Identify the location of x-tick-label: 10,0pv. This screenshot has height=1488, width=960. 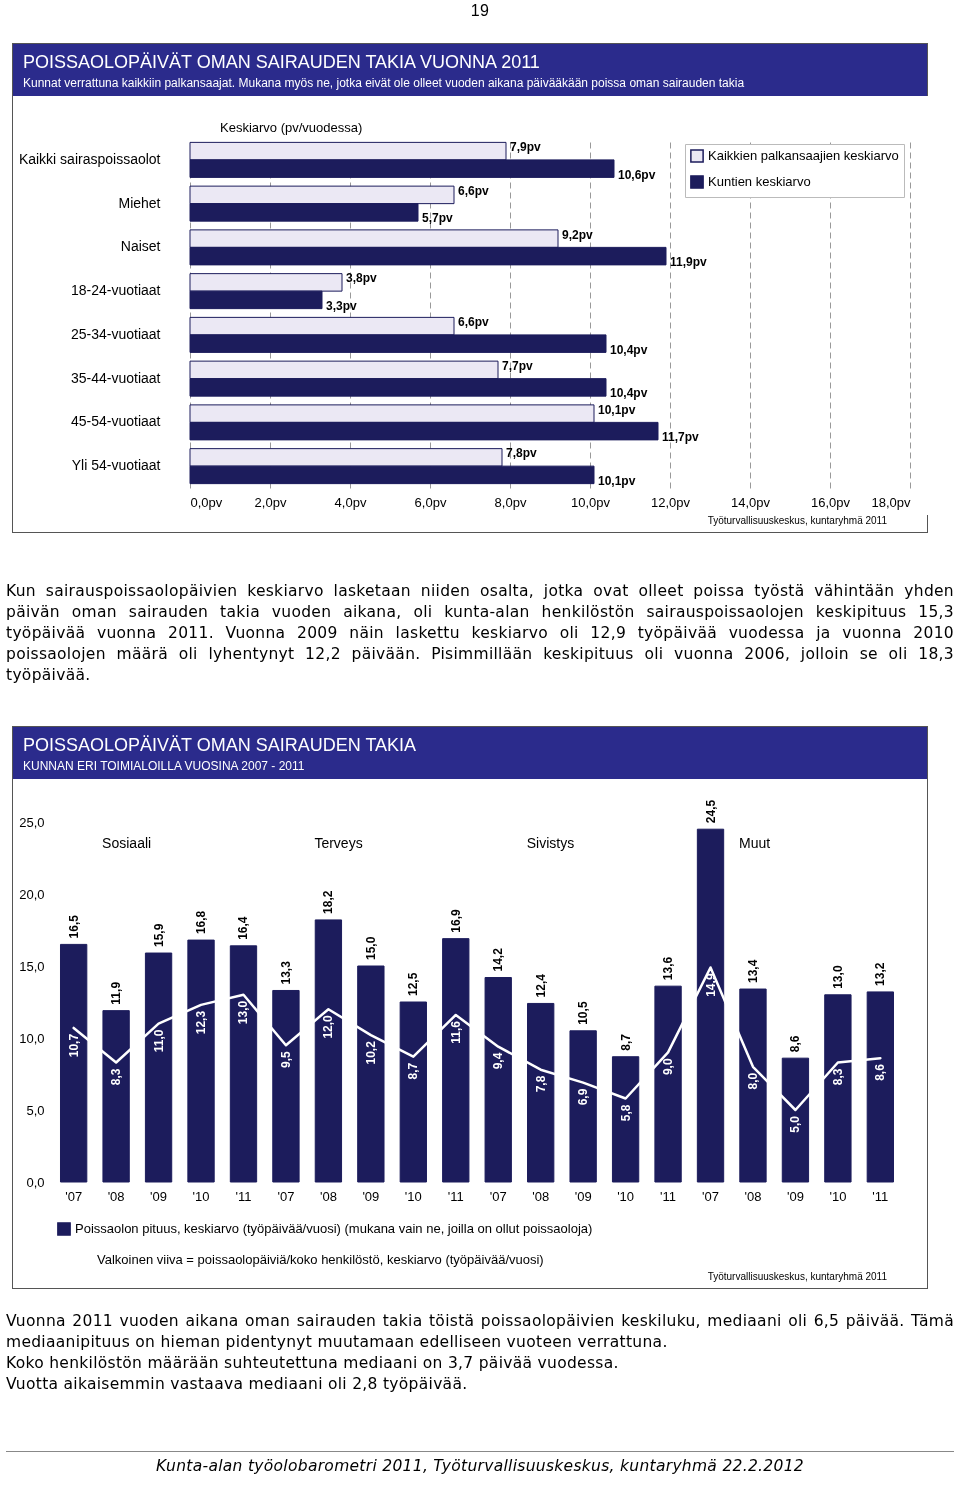
(590, 502).